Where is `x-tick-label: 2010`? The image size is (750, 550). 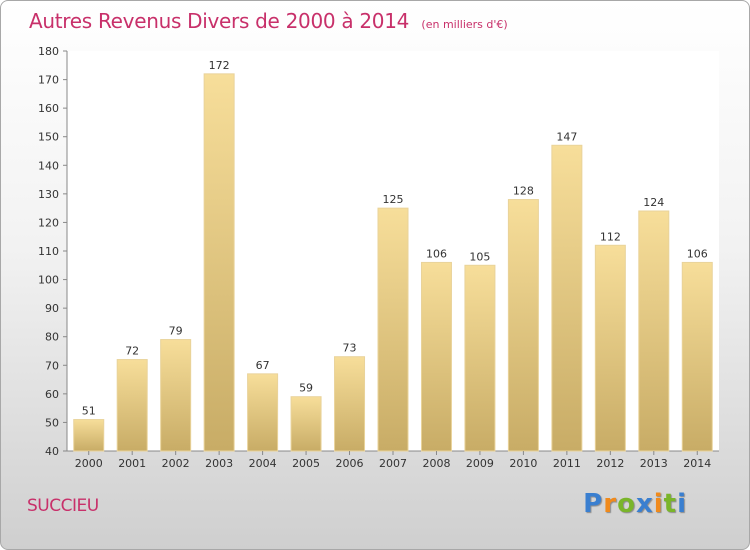 x-tick-label: 2010 is located at coordinates (523, 463).